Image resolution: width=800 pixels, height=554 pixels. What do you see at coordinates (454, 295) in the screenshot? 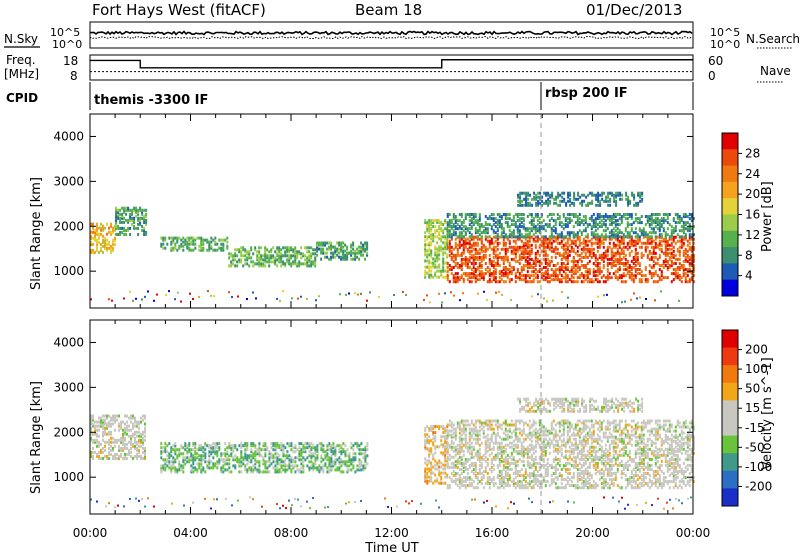
I see `power-fringe-cell` at bounding box center [454, 295].